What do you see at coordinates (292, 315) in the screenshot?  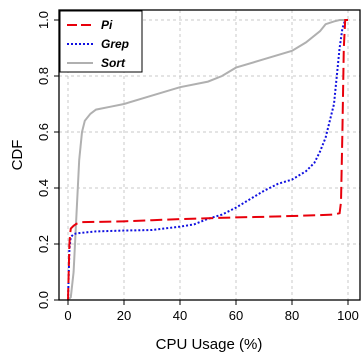 I see `x-tick-label: 80` at bounding box center [292, 315].